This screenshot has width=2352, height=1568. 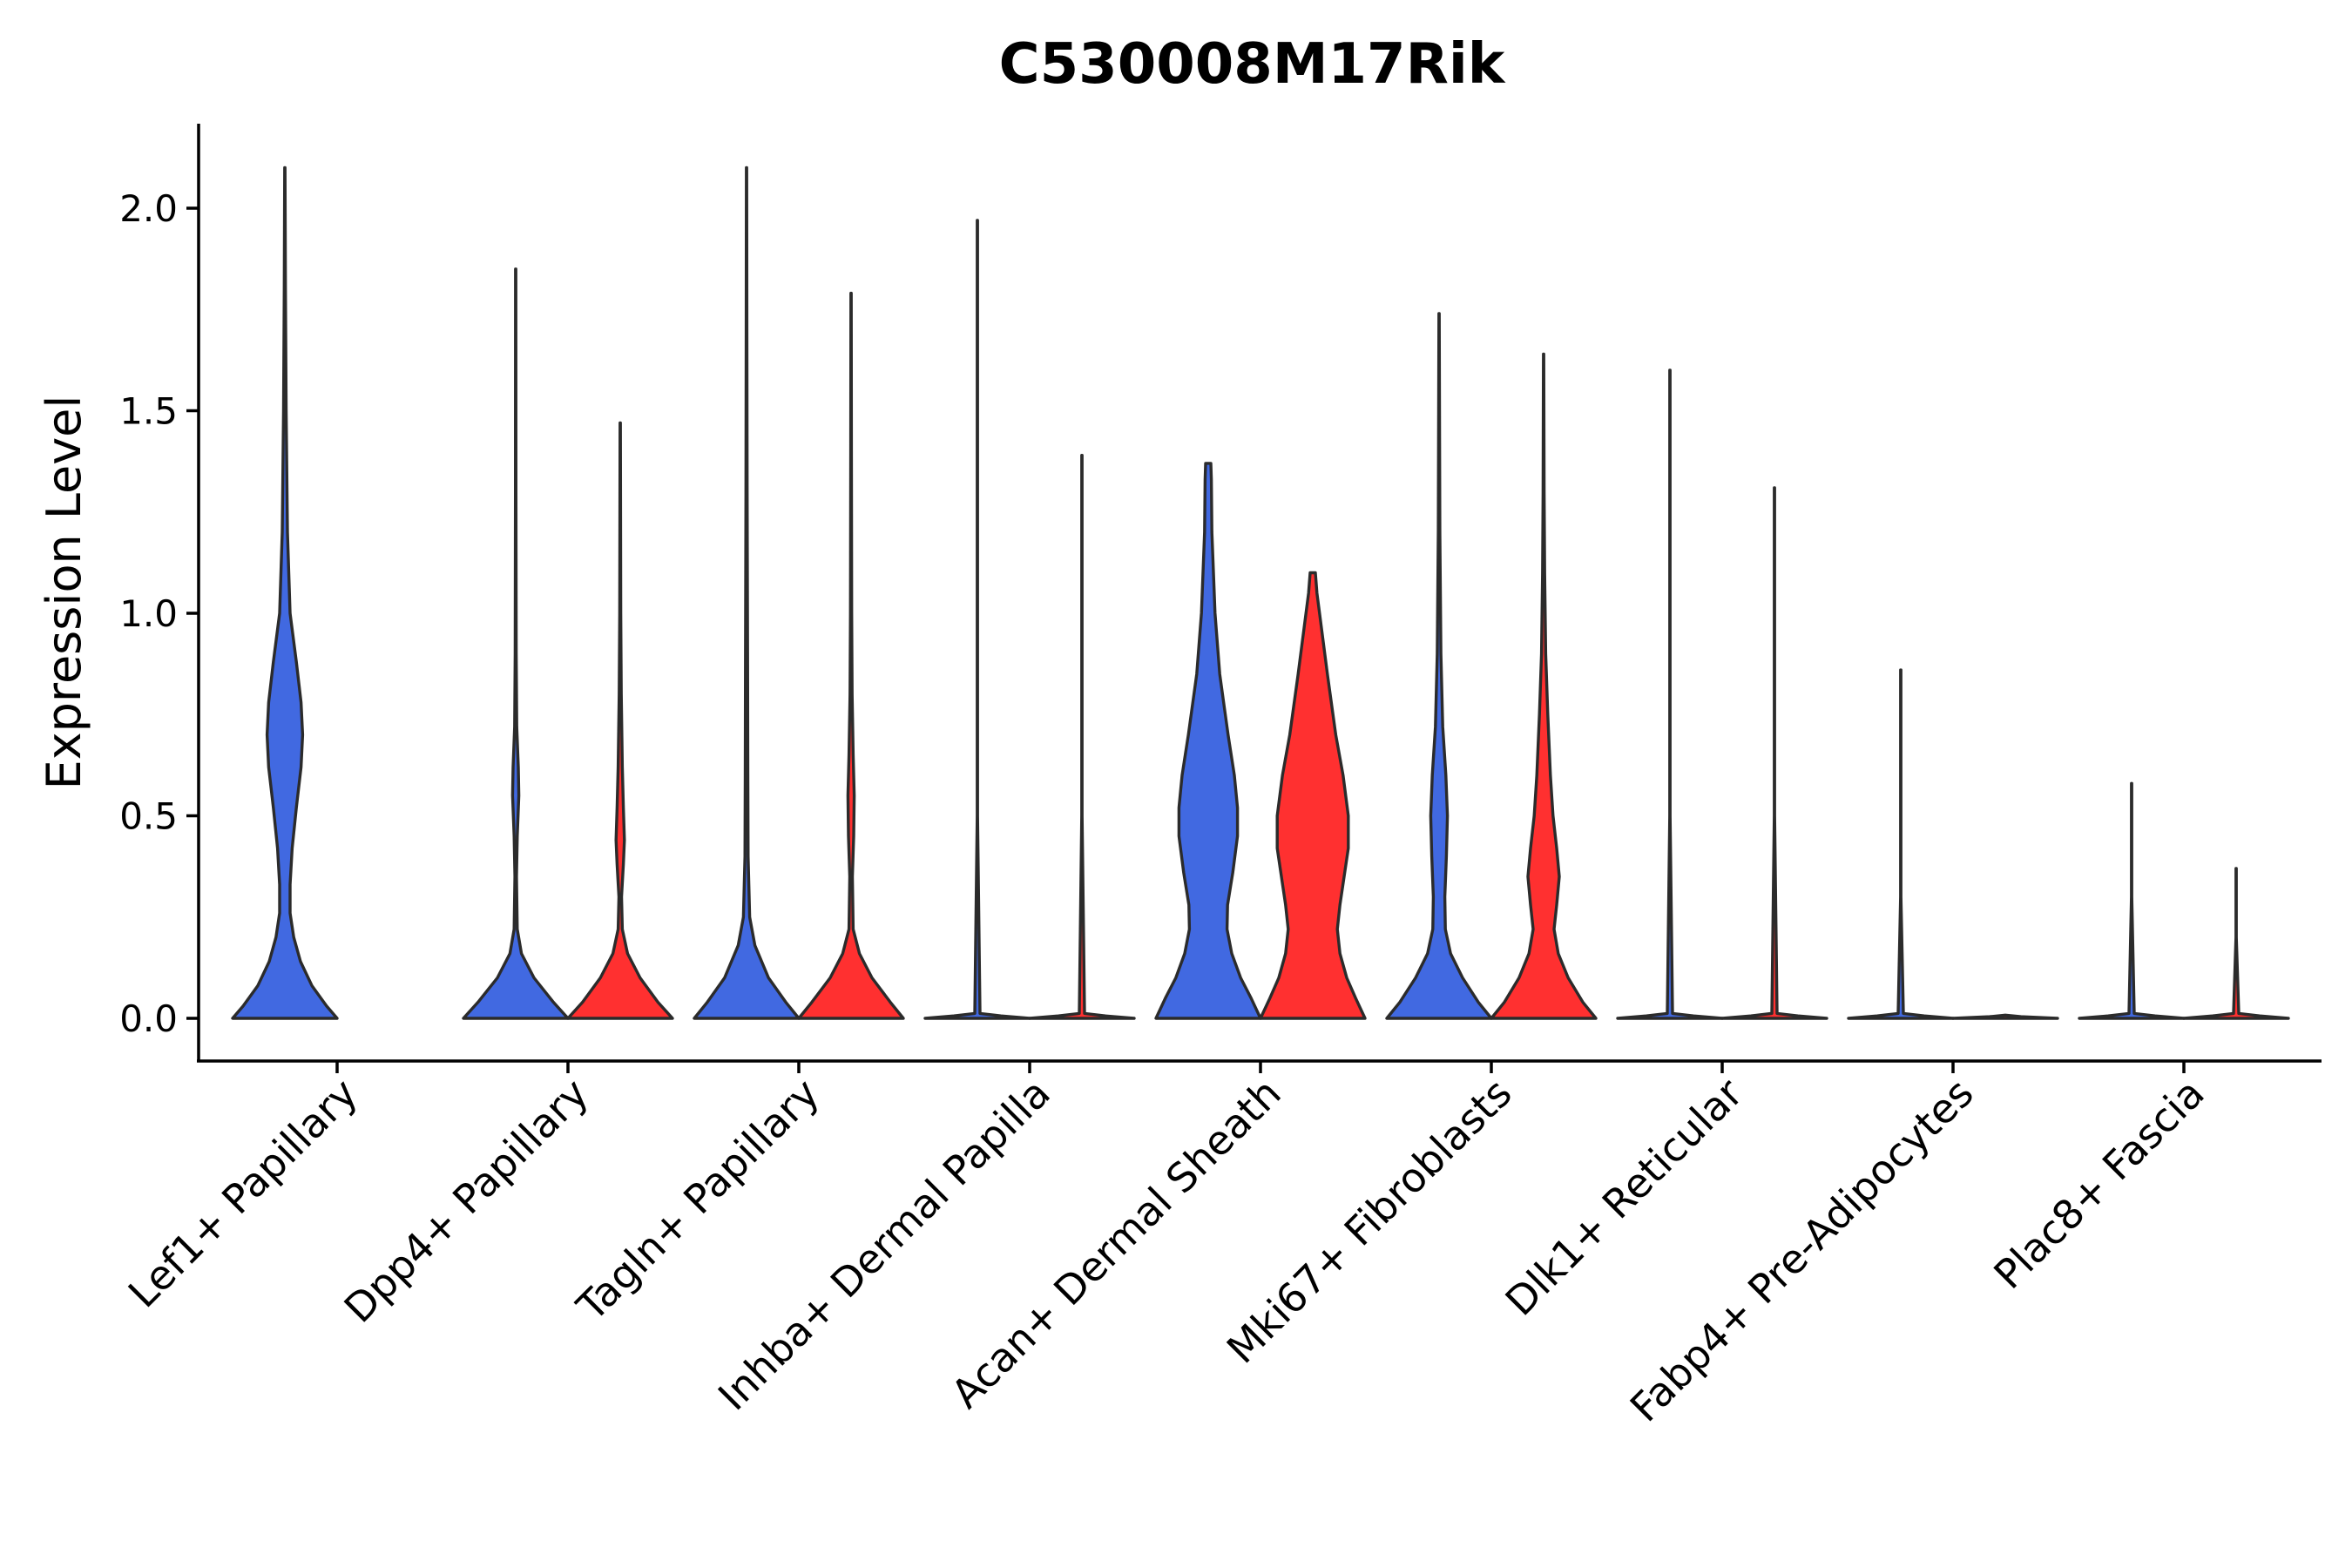 I want to click on x-tick-label: Lef1+ Papillary, so click(x=243, y=1193).